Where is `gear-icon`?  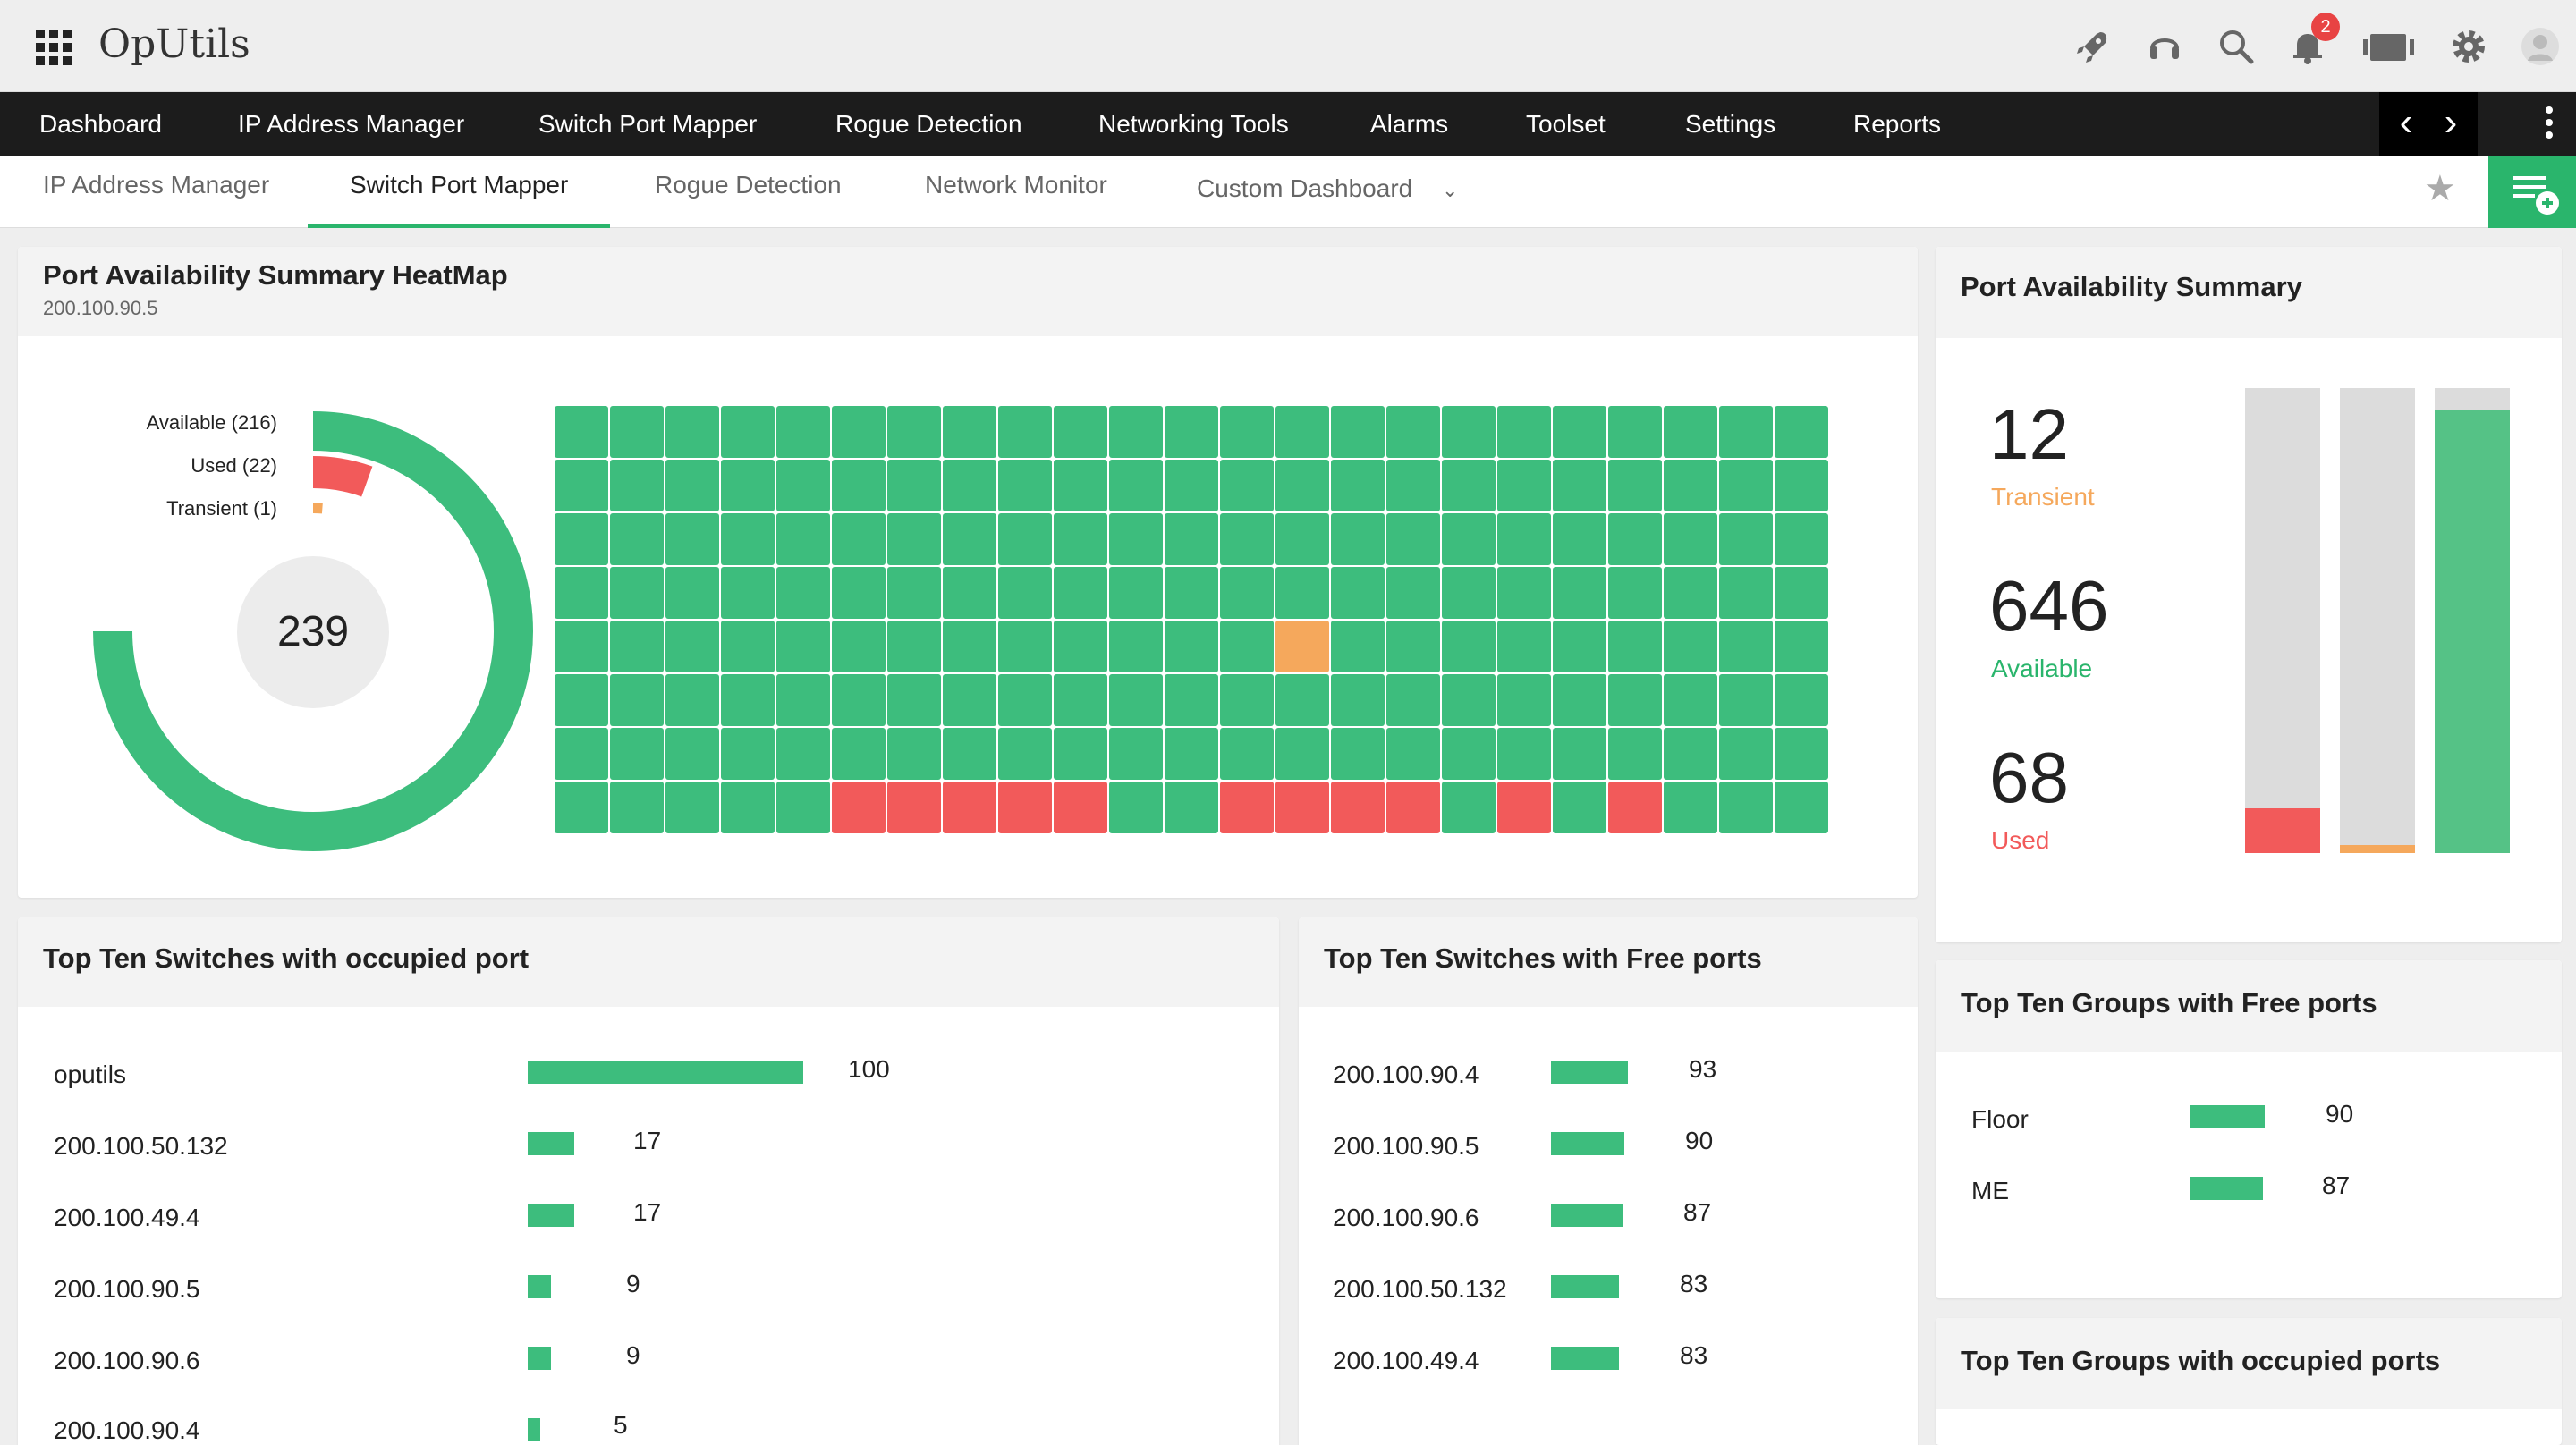
gear-icon is located at coordinates (2468, 46).